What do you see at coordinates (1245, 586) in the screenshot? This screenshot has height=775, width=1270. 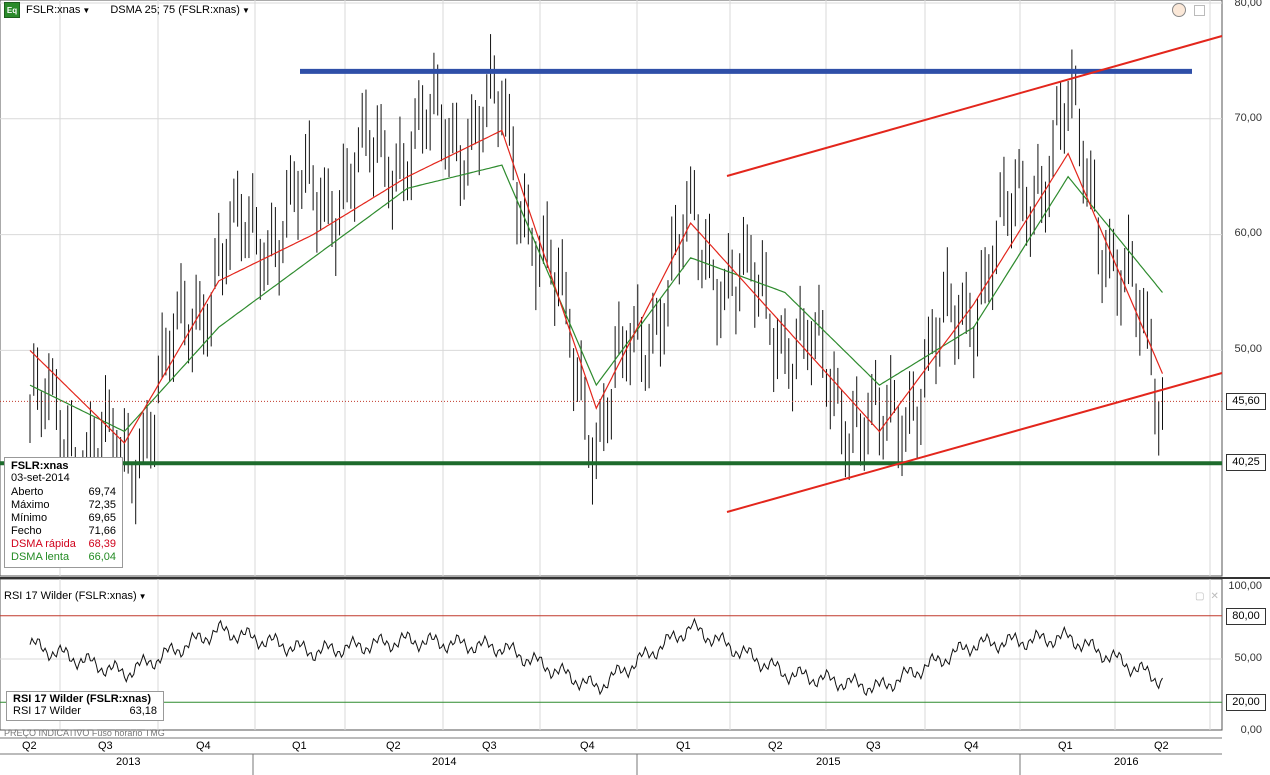 I see `rsi-y-label-100: 100,00` at bounding box center [1245, 586].